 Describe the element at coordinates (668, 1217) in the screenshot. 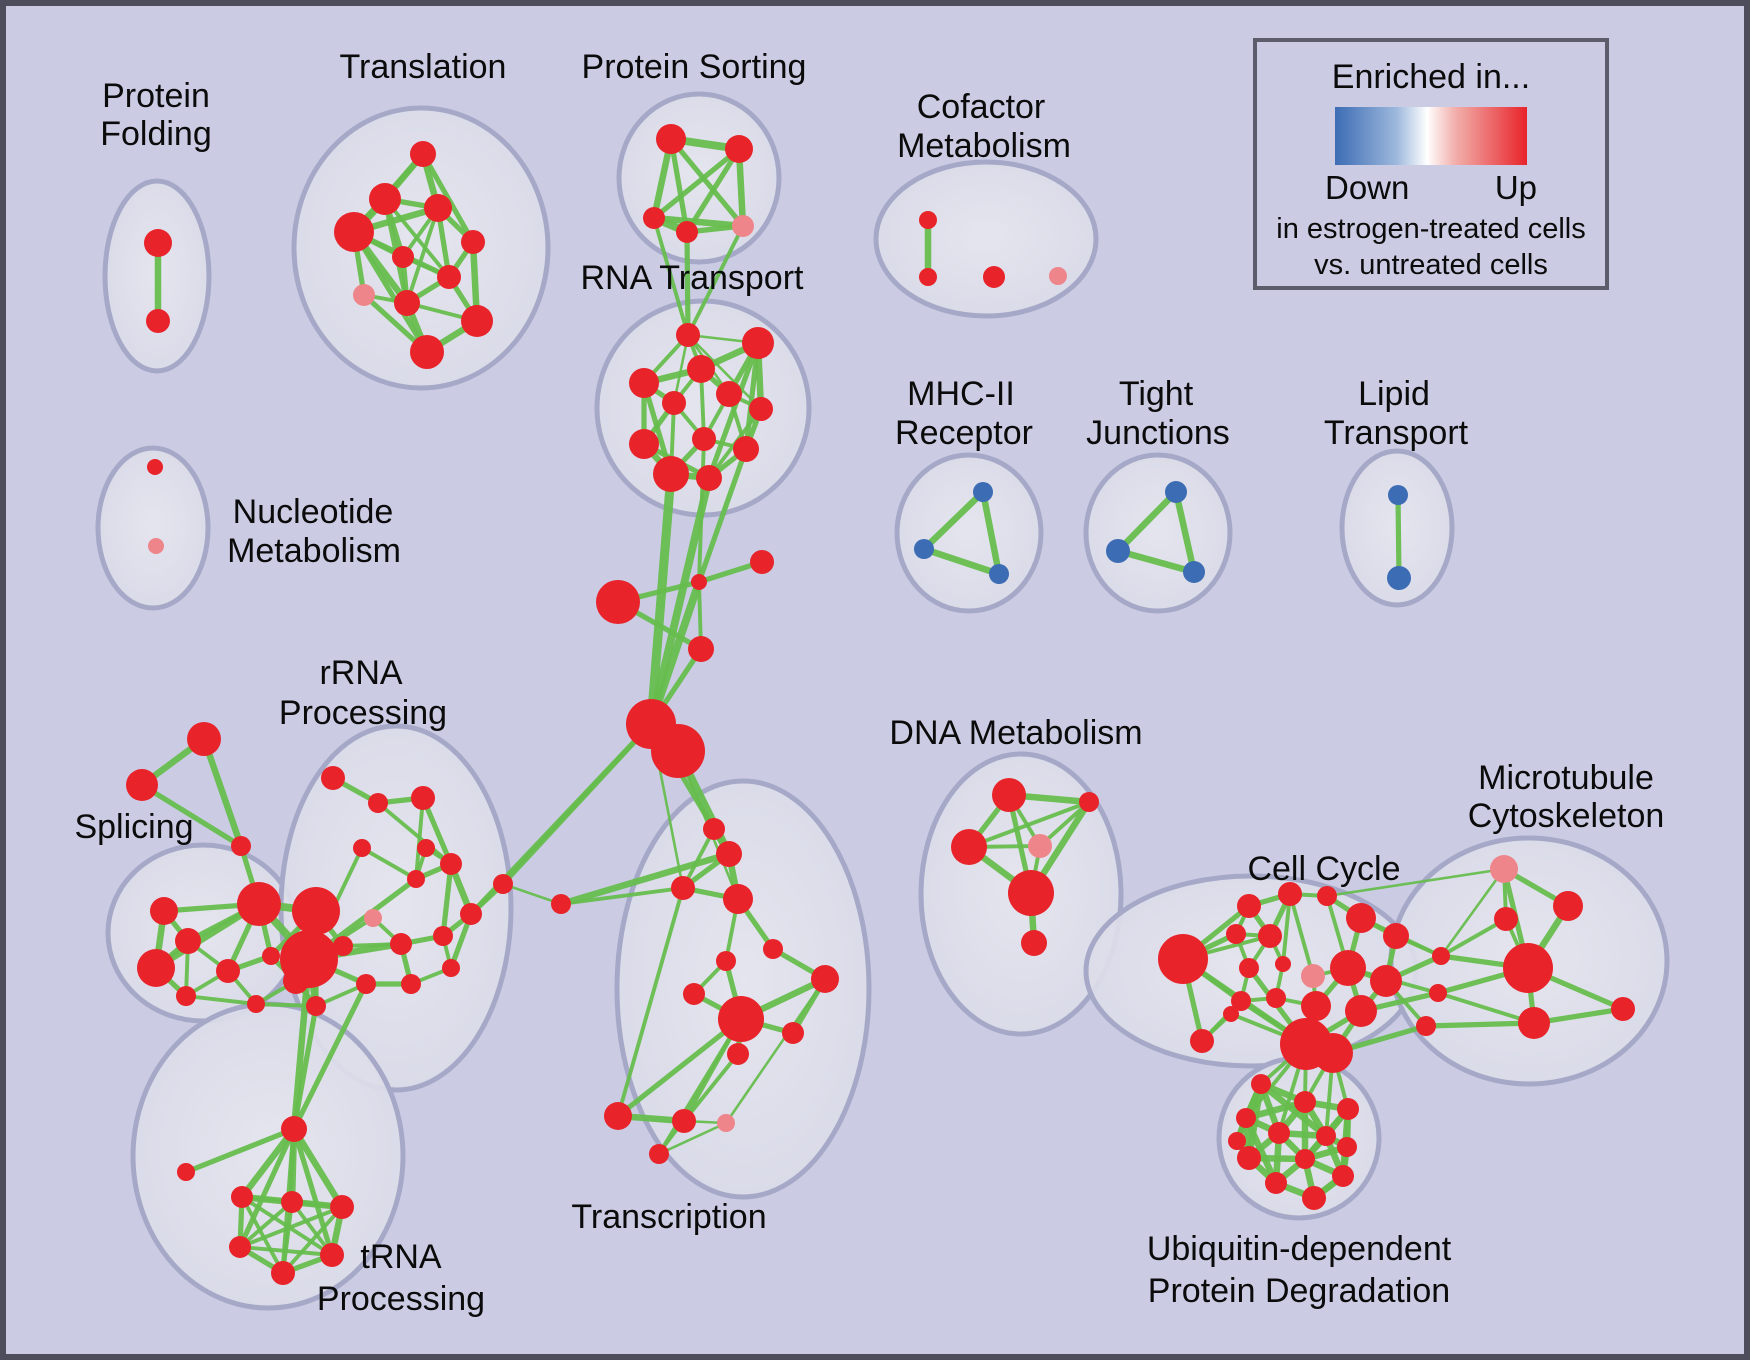

I see `cluster-label-transcription: Transcription` at that location.